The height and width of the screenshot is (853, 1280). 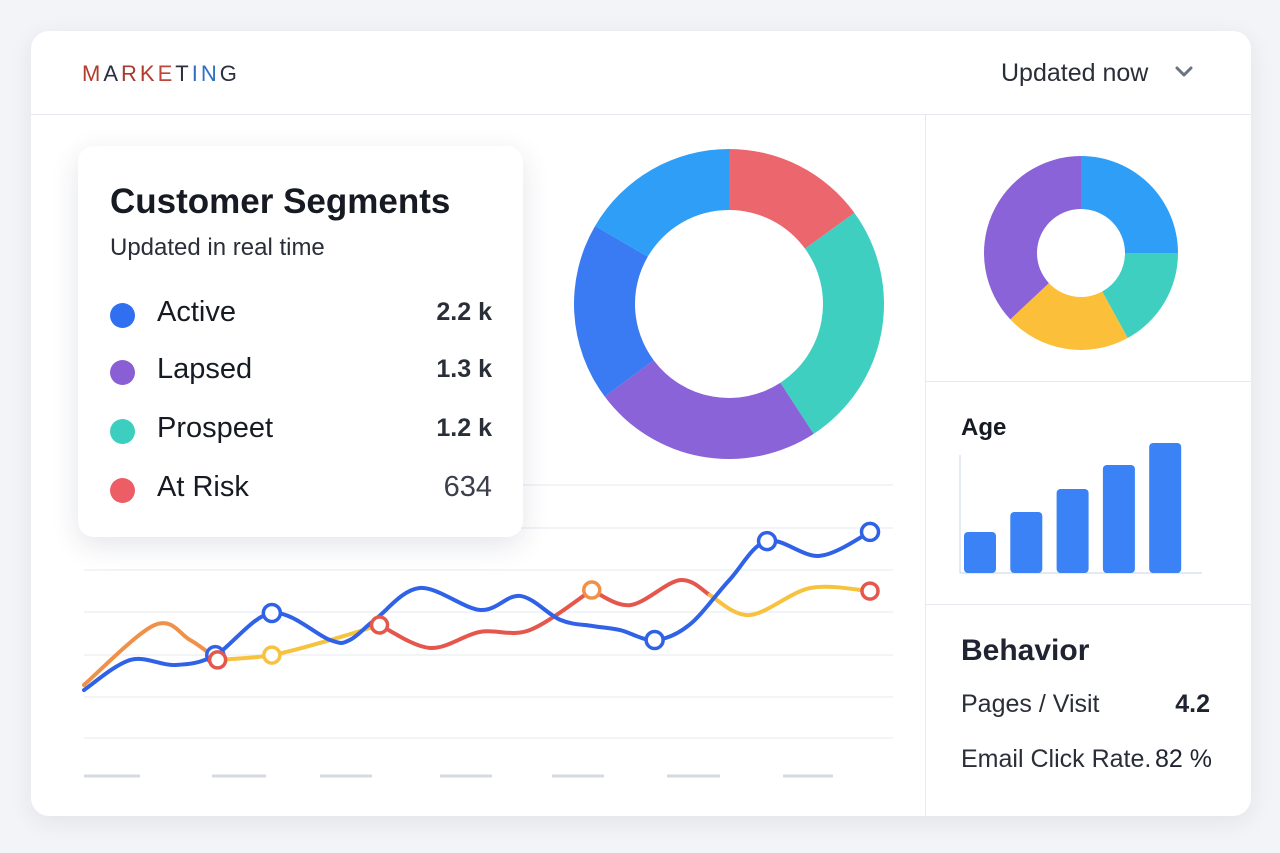 What do you see at coordinates (641, 114) in the screenshot?
I see `header-divider` at bounding box center [641, 114].